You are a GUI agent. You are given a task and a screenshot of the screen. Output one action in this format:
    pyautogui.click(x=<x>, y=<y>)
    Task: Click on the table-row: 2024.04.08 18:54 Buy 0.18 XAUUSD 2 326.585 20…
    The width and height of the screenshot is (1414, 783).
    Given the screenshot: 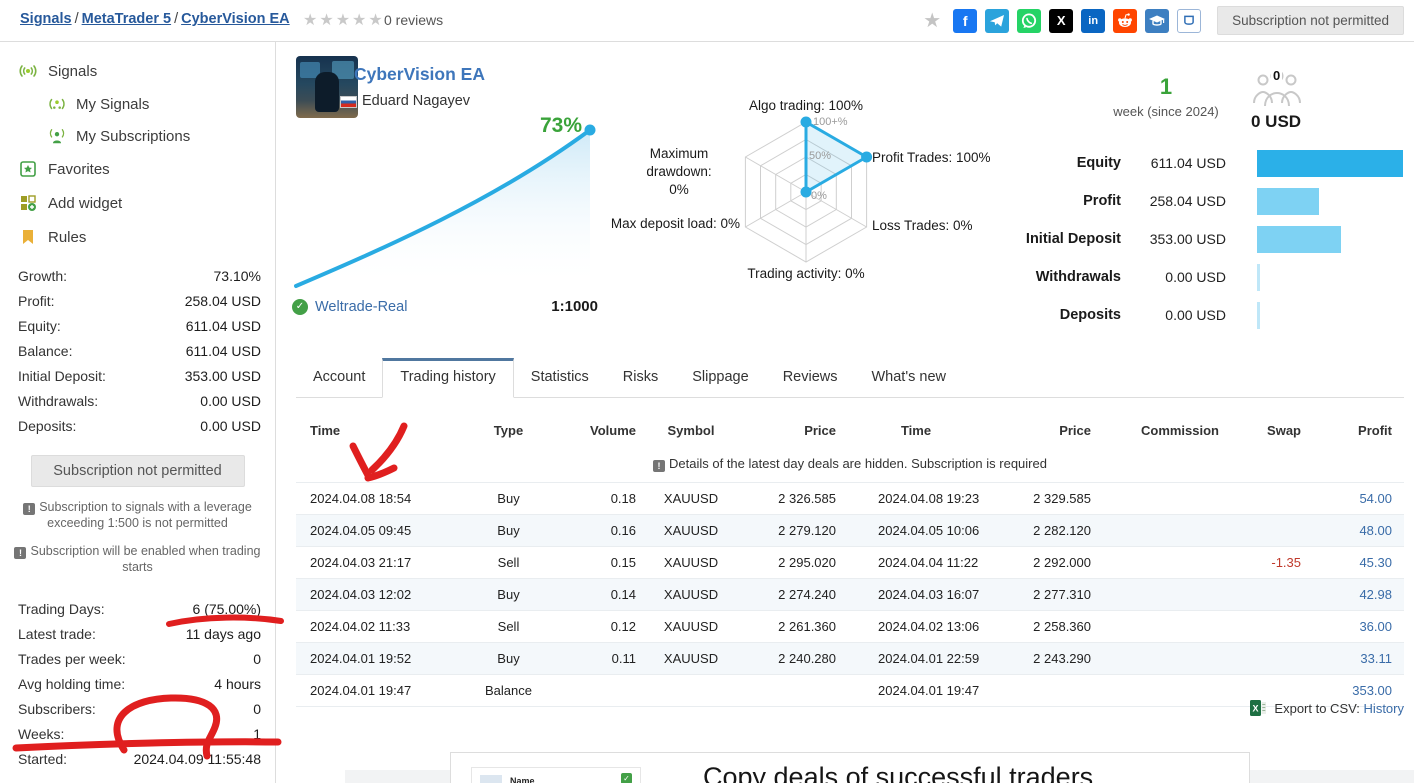 What is the action you would take?
    pyautogui.click(x=850, y=498)
    